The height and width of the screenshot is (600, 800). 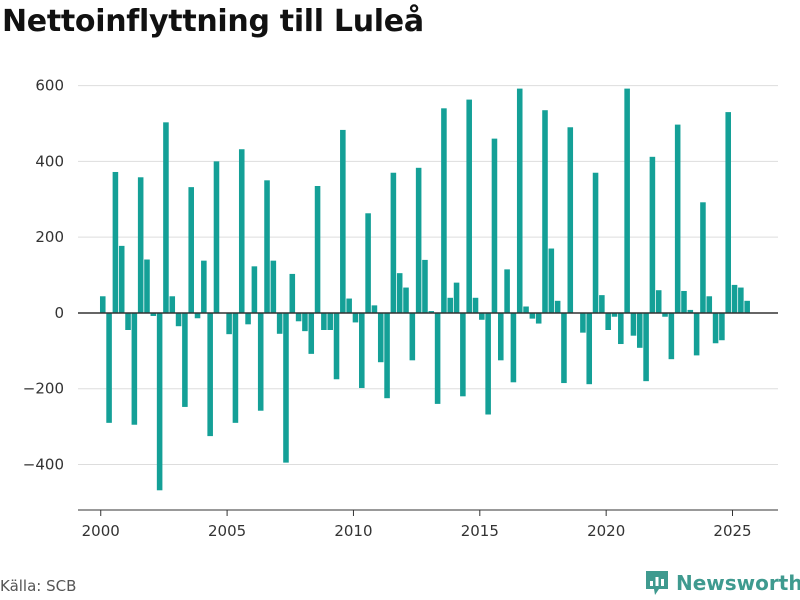 I want to click on y-tick-label: 400, so click(x=49, y=161).